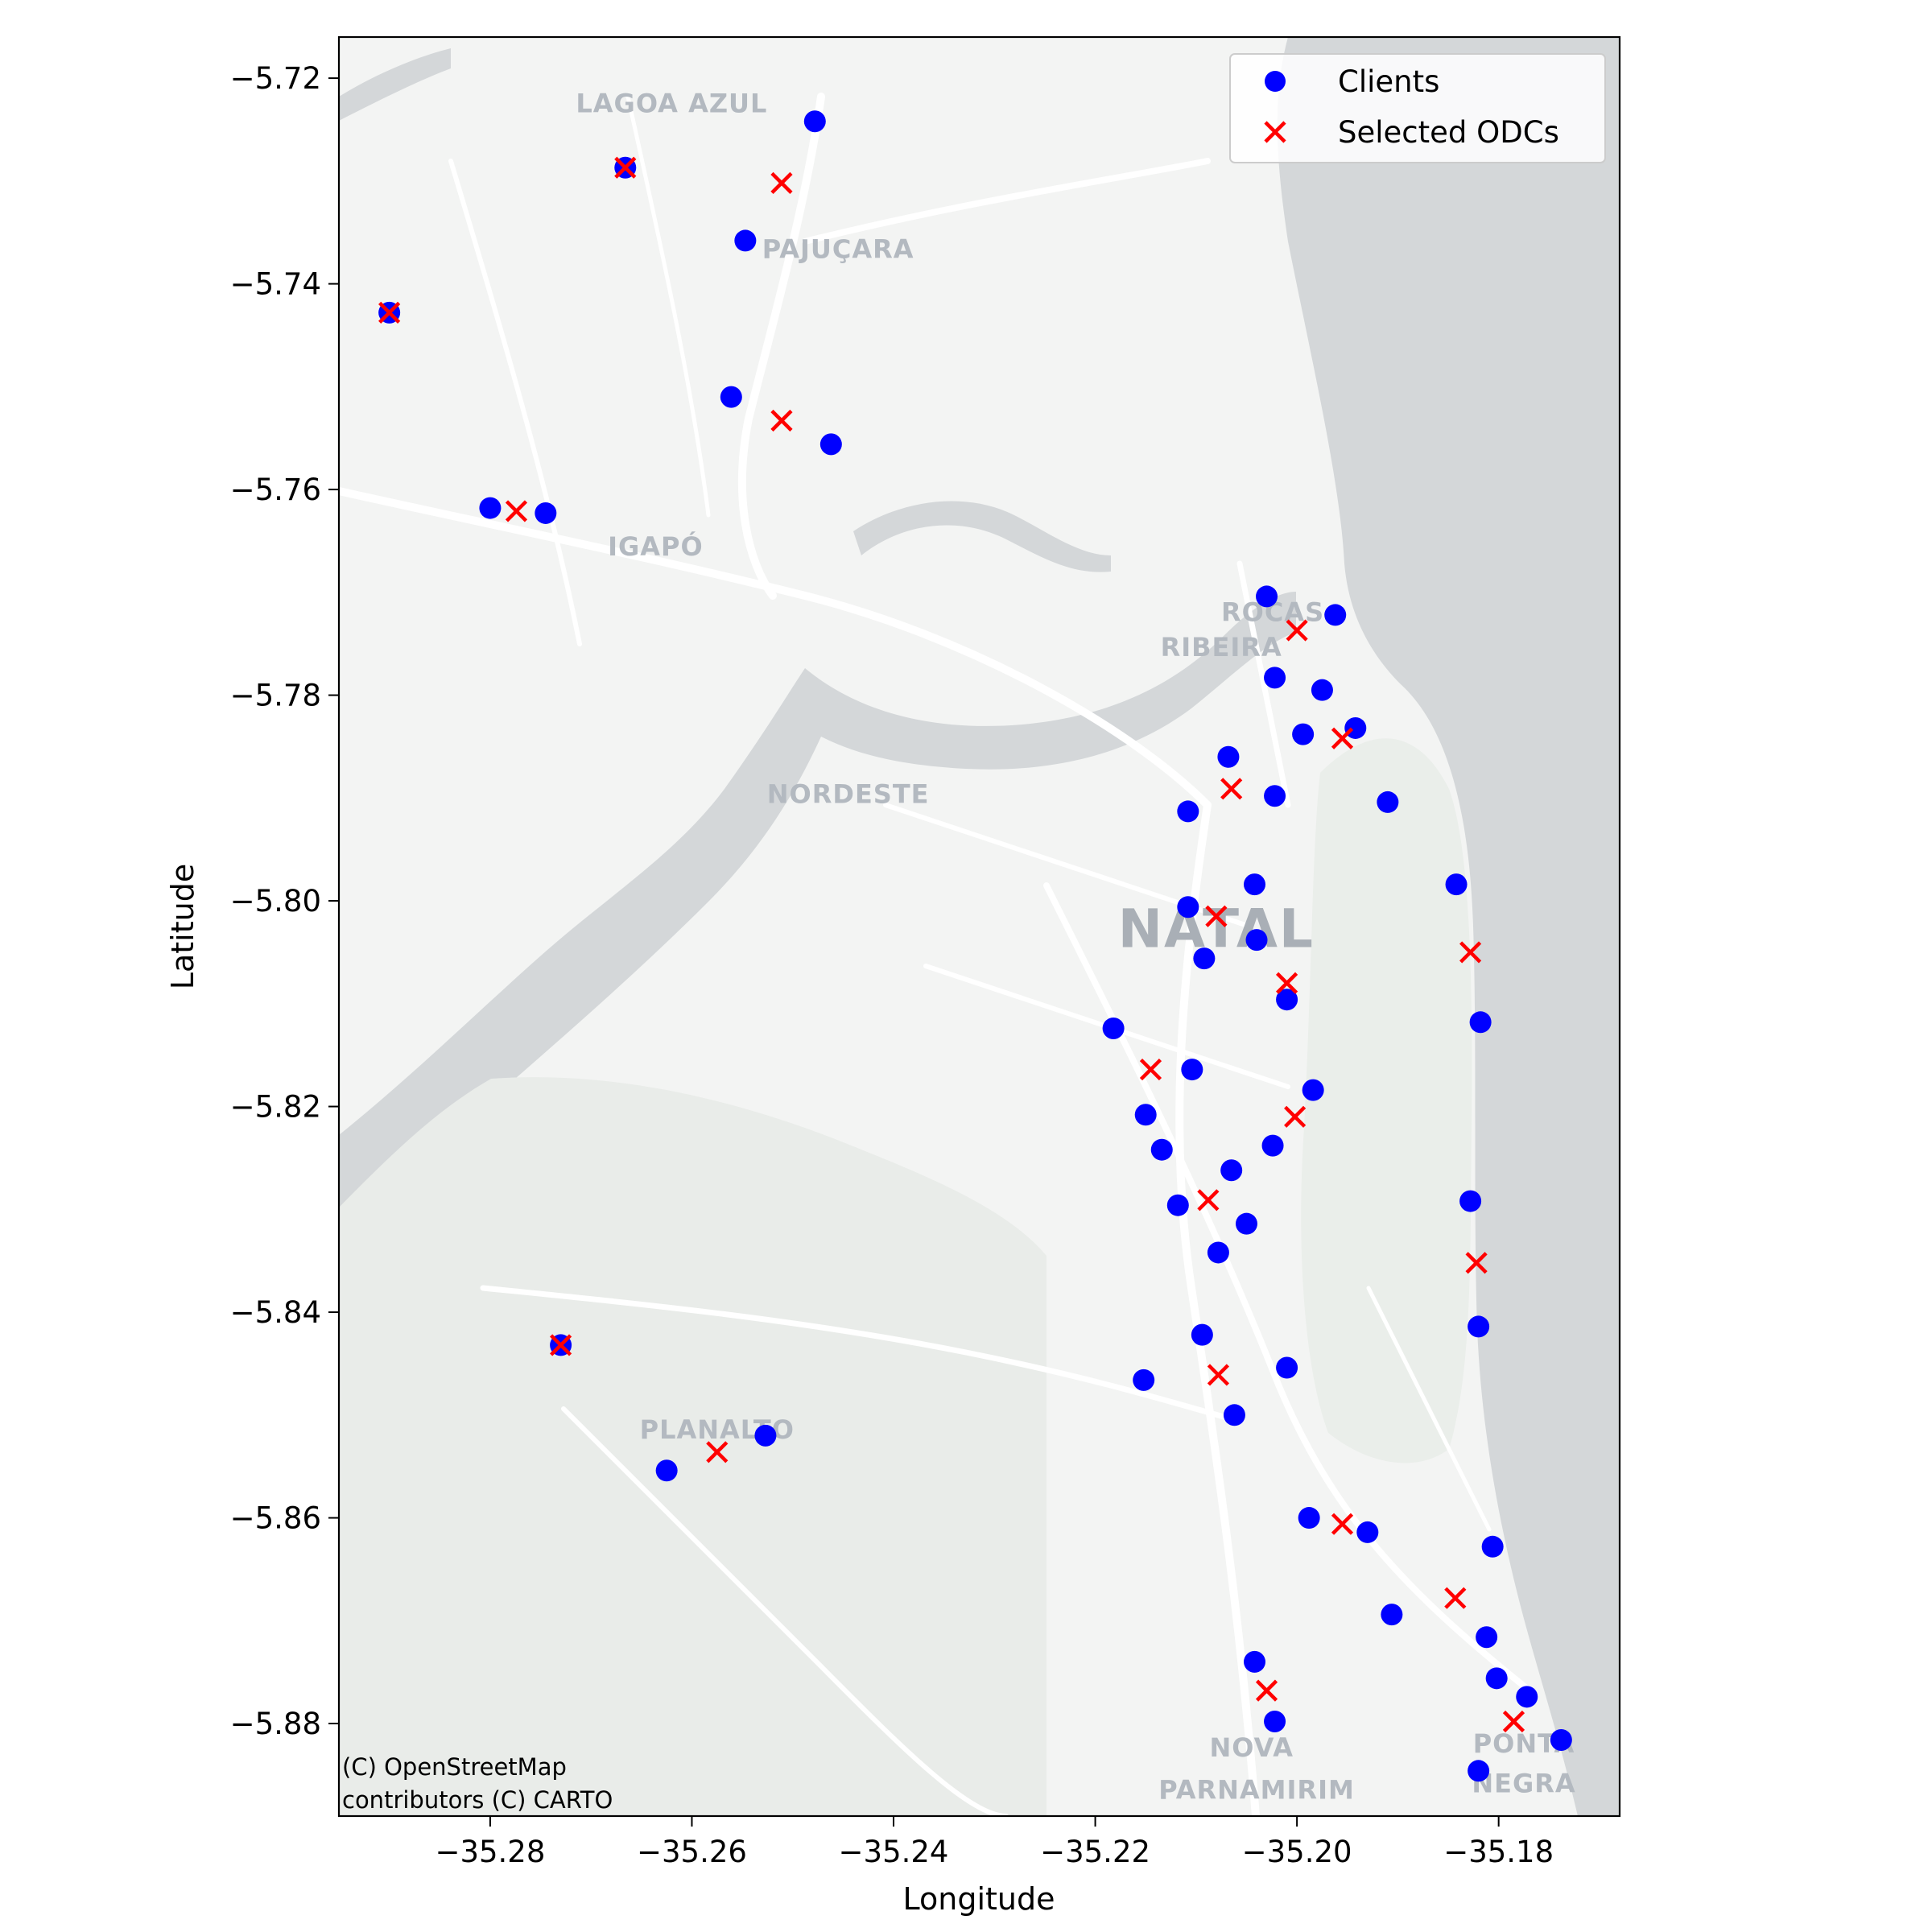 The image size is (1932, 1932). What do you see at coordinates (1386, 1100) in the screenshot?
I see `dune-park` at bounding box center [1386, 1100].